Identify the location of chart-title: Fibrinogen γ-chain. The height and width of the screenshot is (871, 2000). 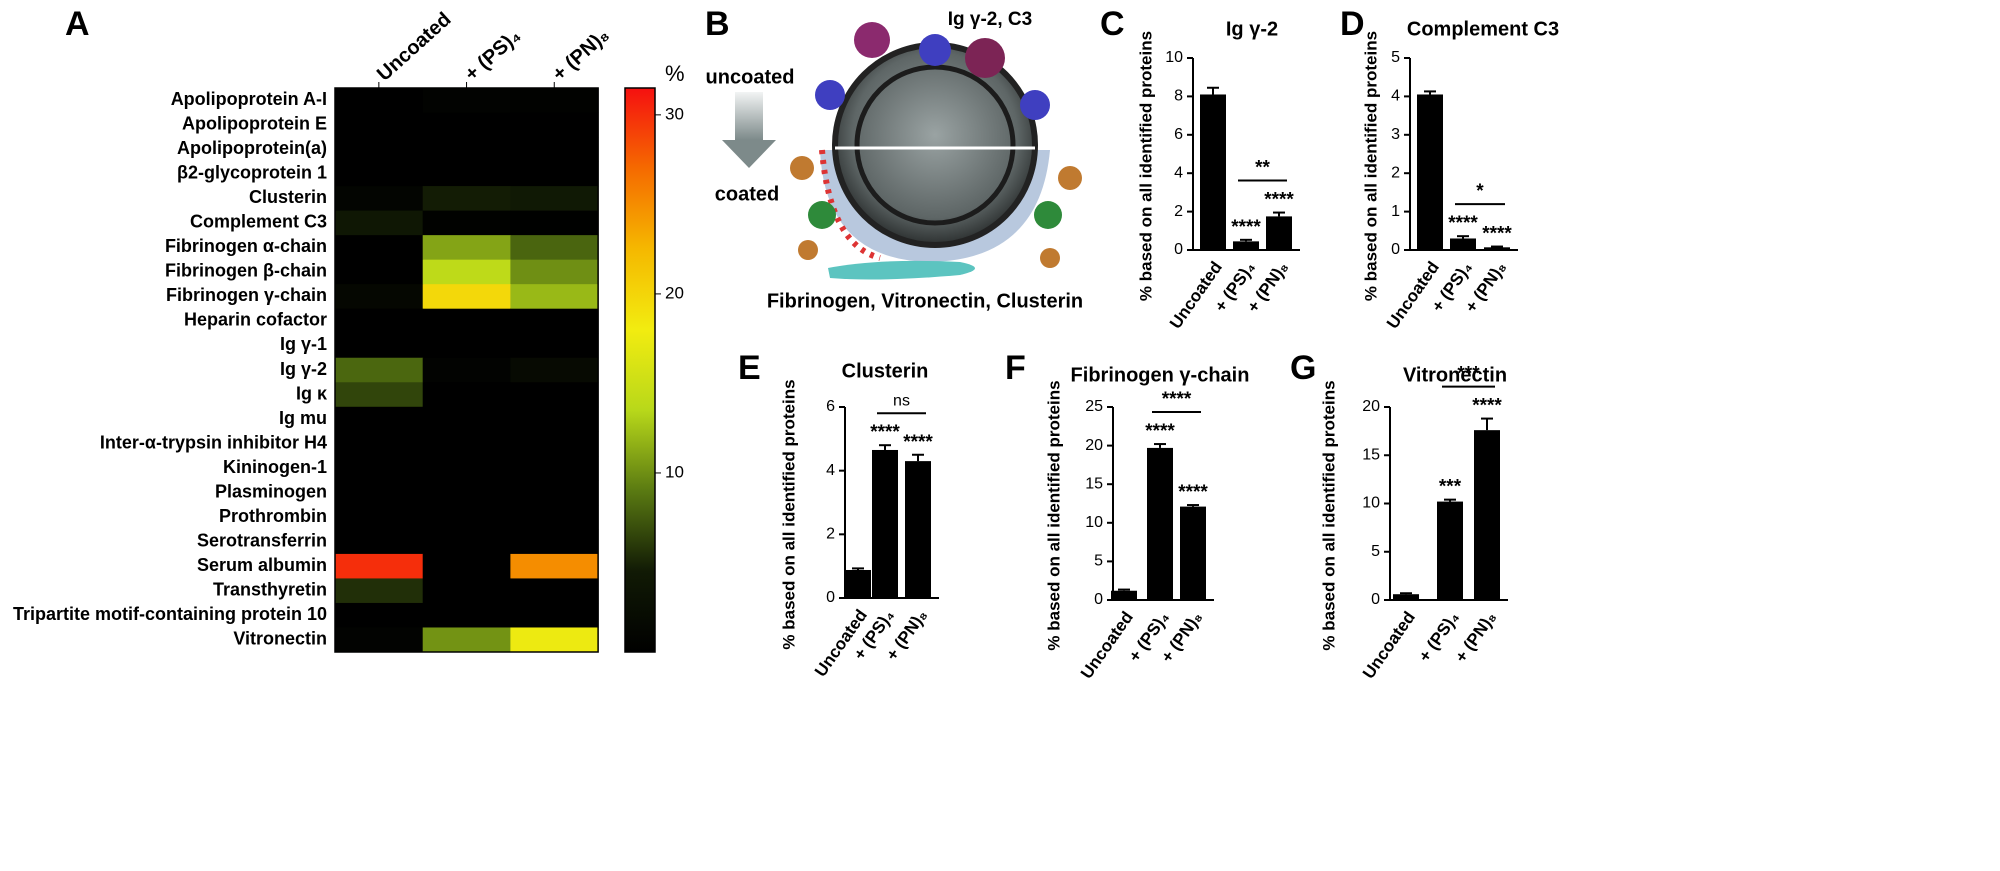
(1160, 375).